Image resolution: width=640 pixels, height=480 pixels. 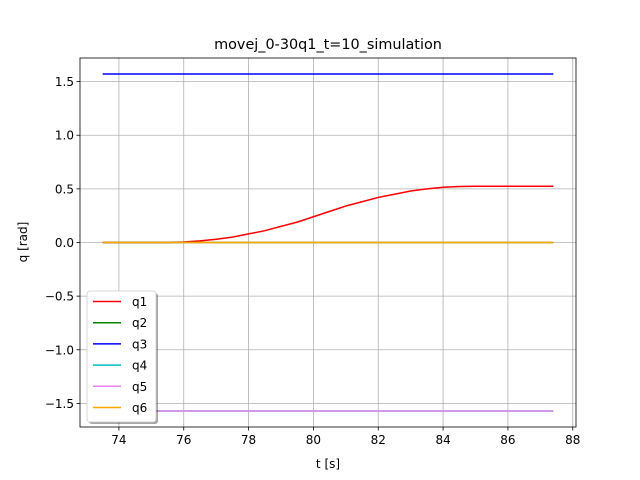 I want to click on x-axis-label: t [s], so click(x=328, y=464).